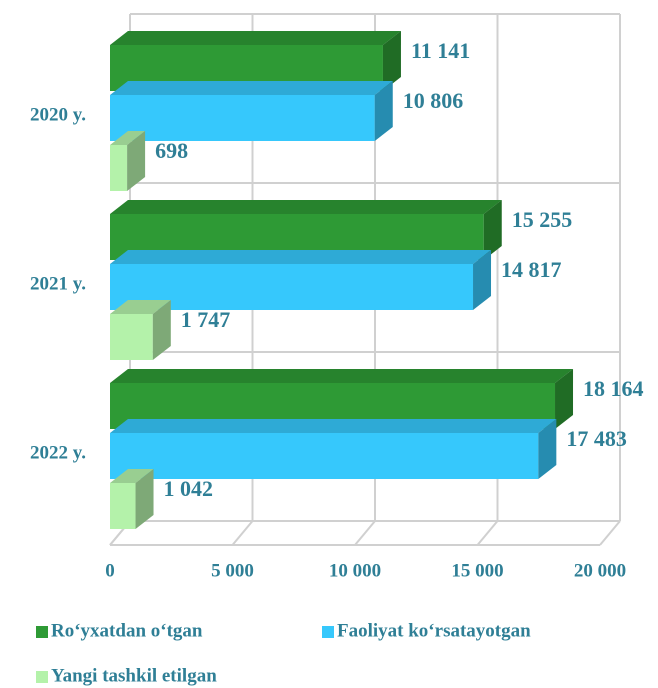 The width and height of the screenshot is (658, 688). What do you see at coordinates (171, 150) in the screenshot?
I see `value-label: 698` at bounding box center [171, 150].